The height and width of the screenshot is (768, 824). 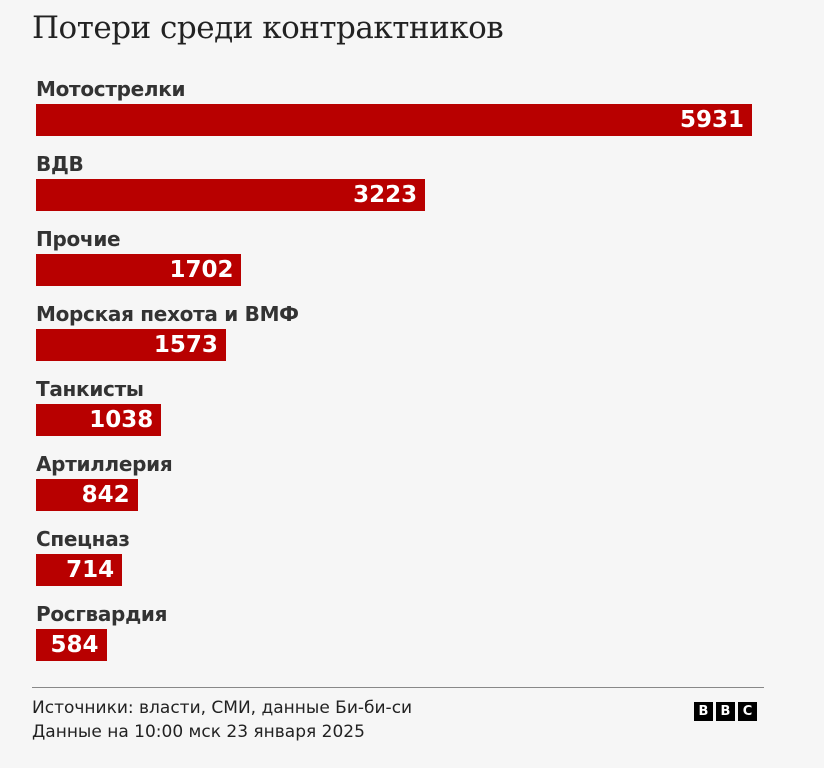 What do you see at coordinates (105, 495) in the screenshot?
I see `bar-value-label: 842` at bounding box center [105, 495].